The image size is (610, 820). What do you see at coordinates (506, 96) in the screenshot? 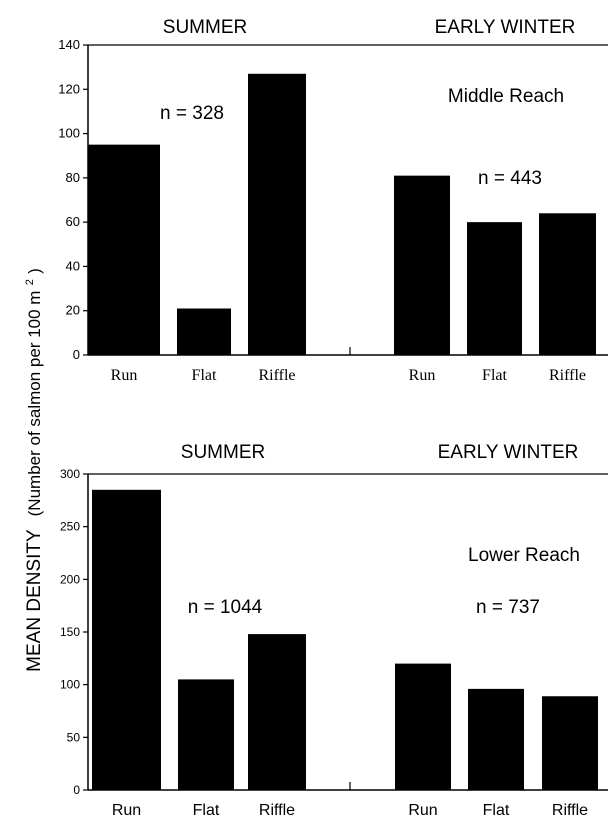
I see `panel-label: Middle Reach` at bounding box center [506, 96].